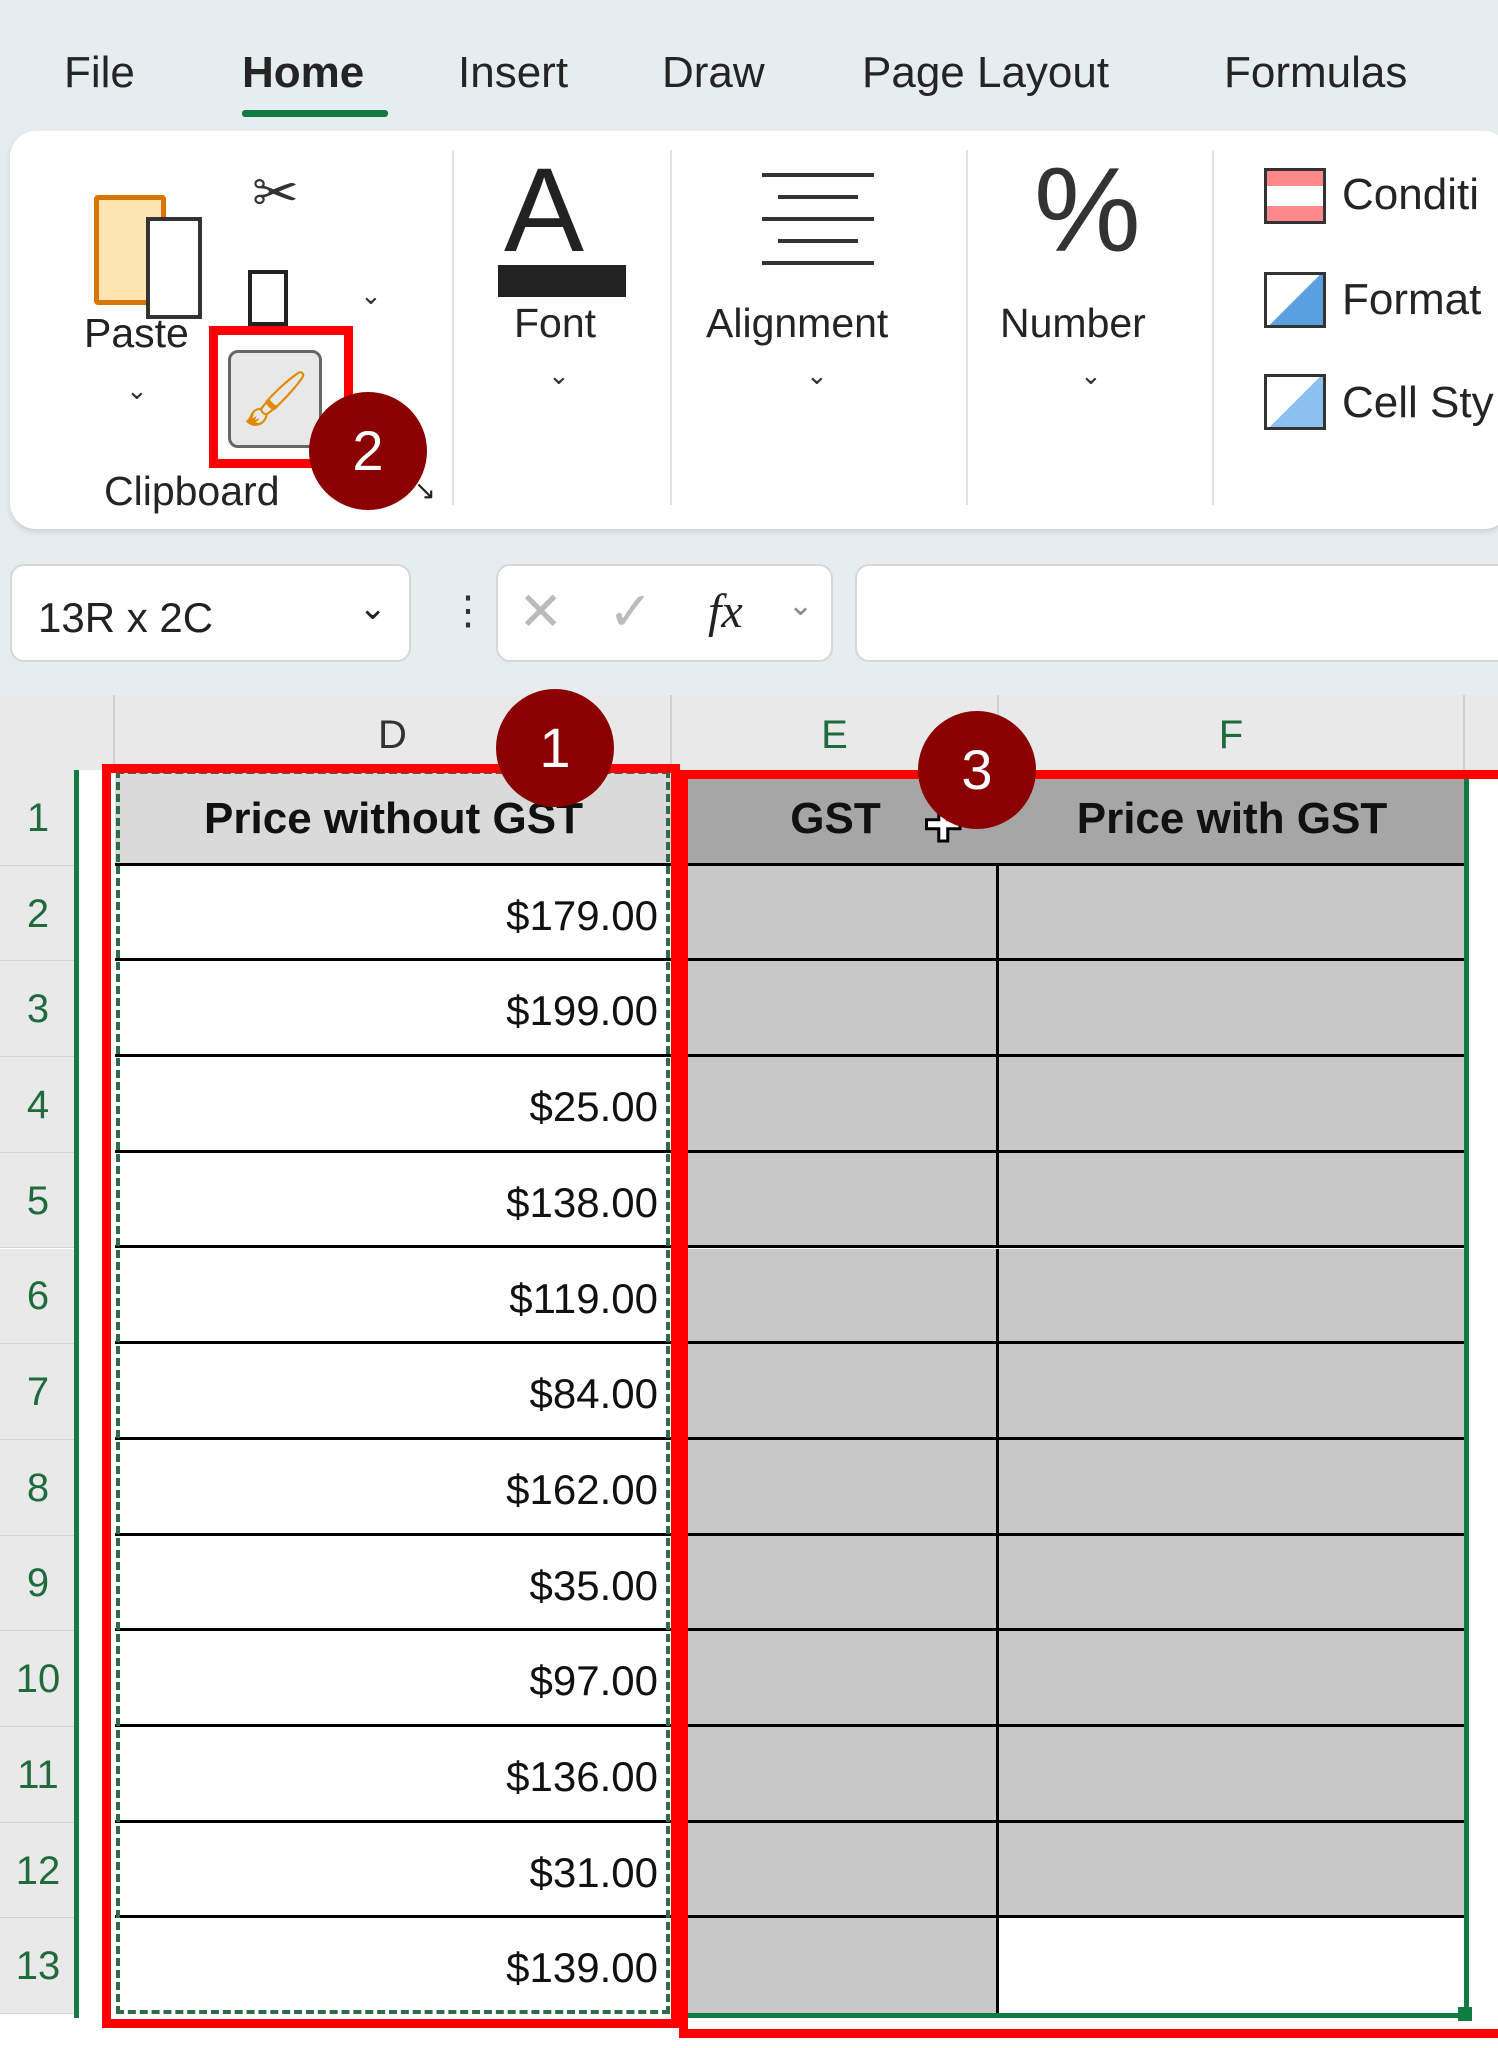 The height and width of the screenshot is (2048, 1498). I want to click on price-cell: $25.00, so click(393, 1105).